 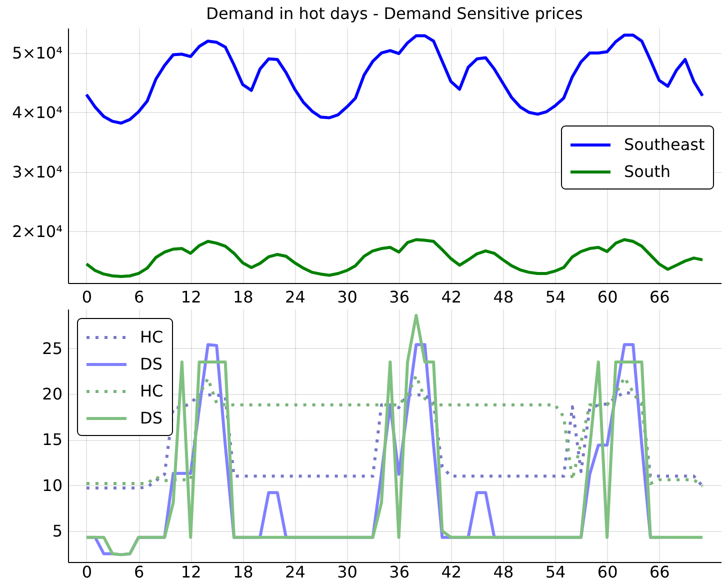 I want to click on chart-title: Demand in hot days - Demand Sensitive prices, so click(x=394, y=13).